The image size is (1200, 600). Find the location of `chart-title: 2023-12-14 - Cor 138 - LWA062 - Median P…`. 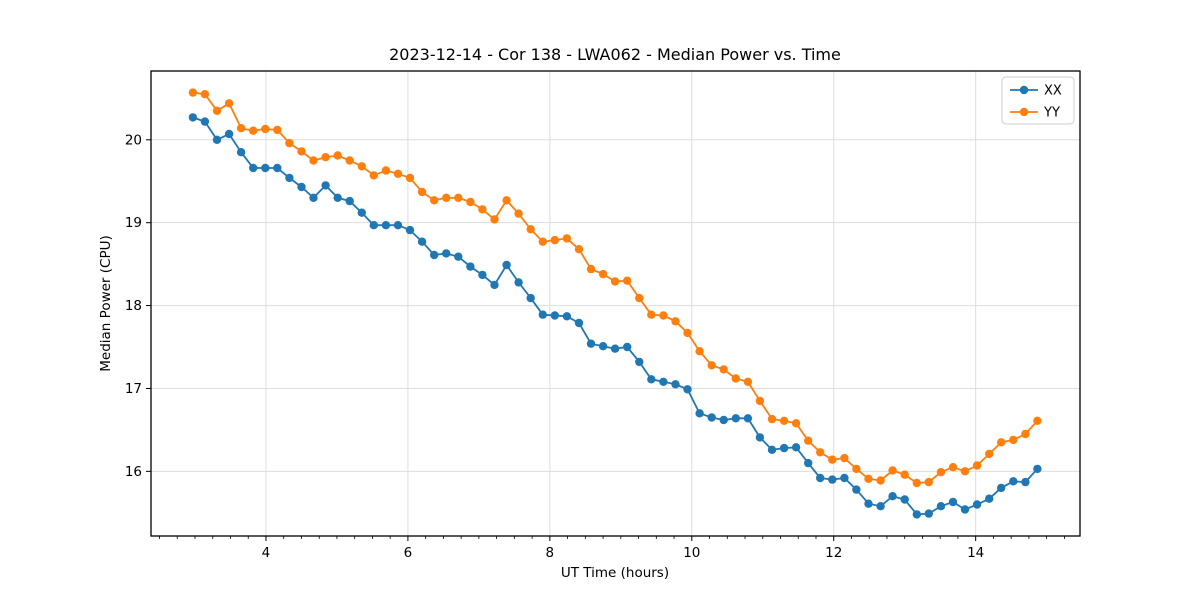

chart-title: 2023-12-14 - Cor 138 - LWA062 - Median P… is located at coordinates (615, 54).